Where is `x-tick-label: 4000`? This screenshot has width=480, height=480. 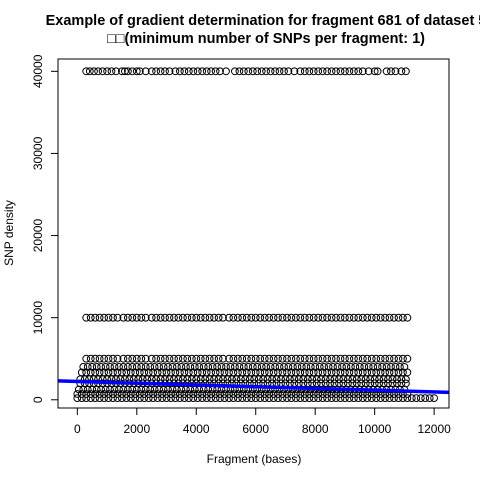 x-tick-label: 4000 is located at coordinates (196, 429).